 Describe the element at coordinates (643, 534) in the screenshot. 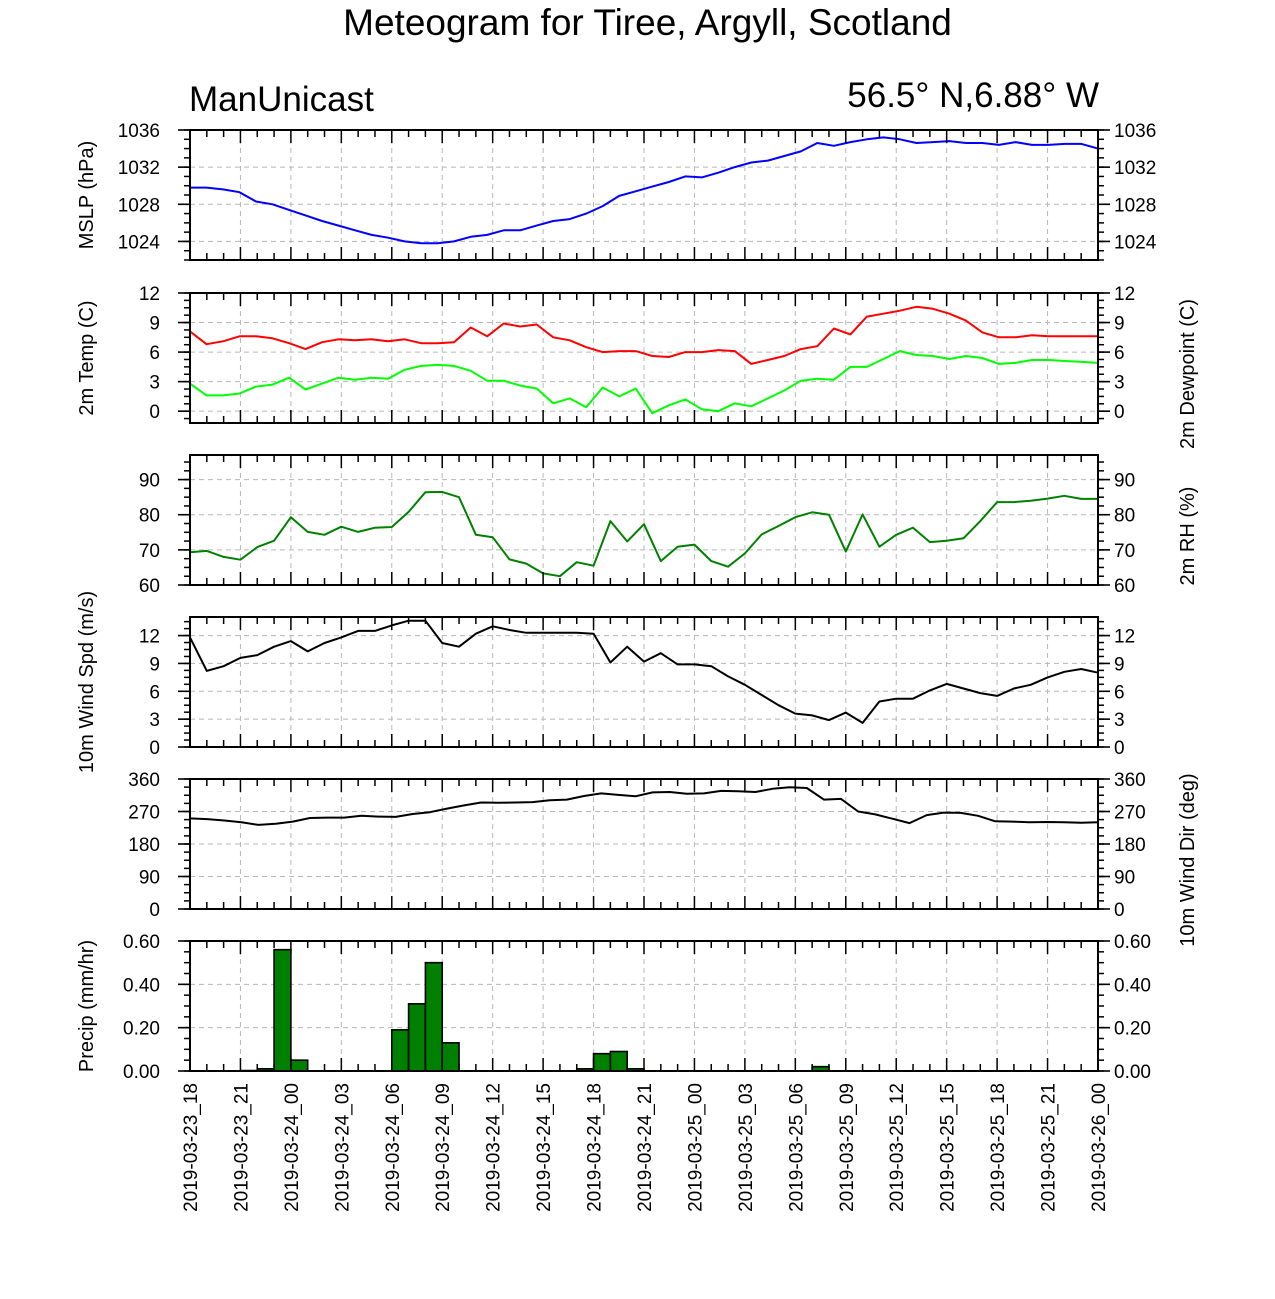

I see `rh-series-line` at that location.